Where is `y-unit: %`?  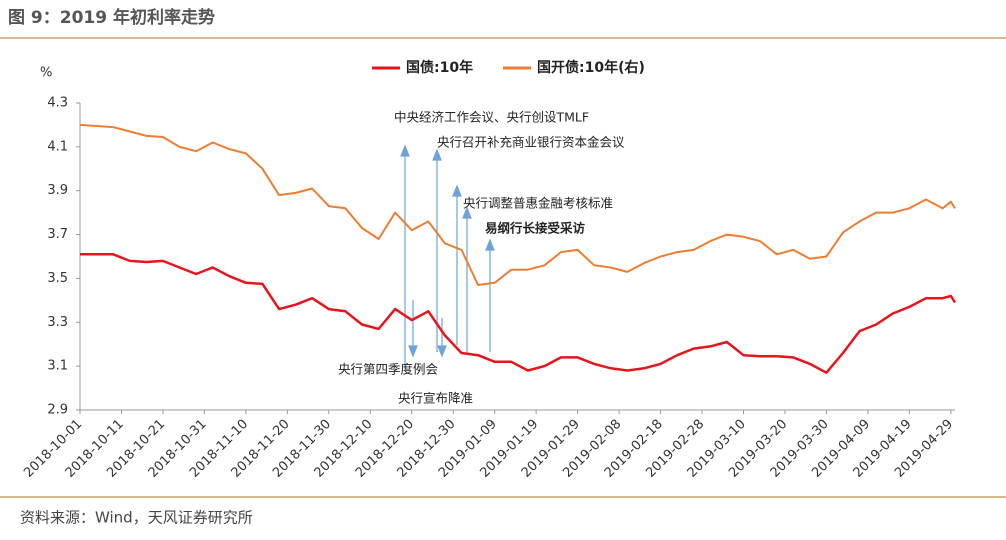
y-unit: % is located at coordinates (46, 73).